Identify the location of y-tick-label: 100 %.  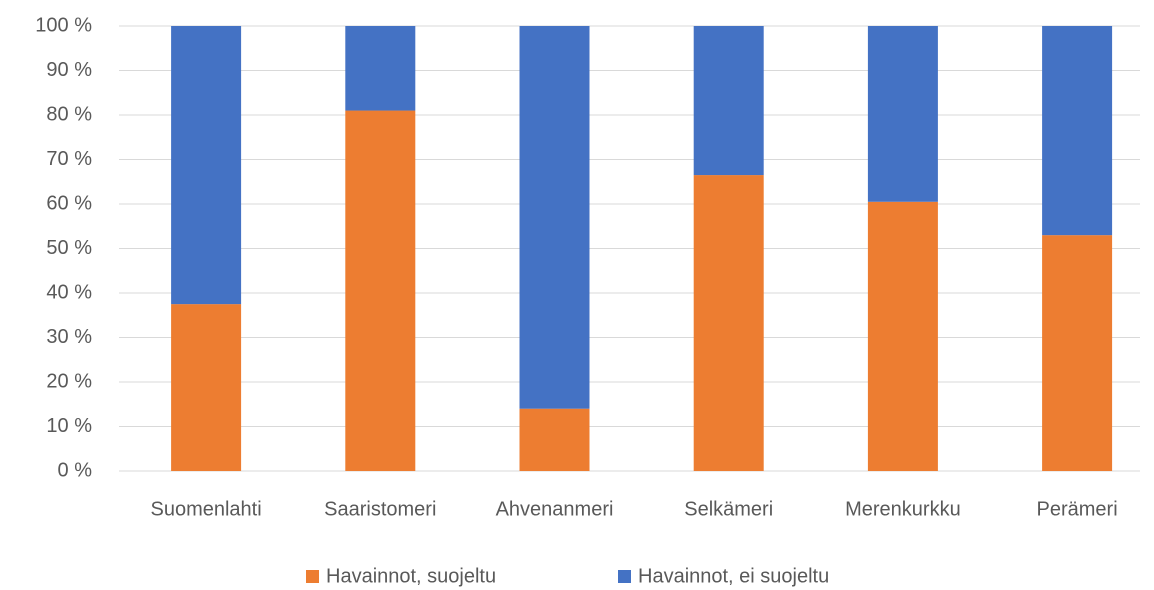
(63, 25).